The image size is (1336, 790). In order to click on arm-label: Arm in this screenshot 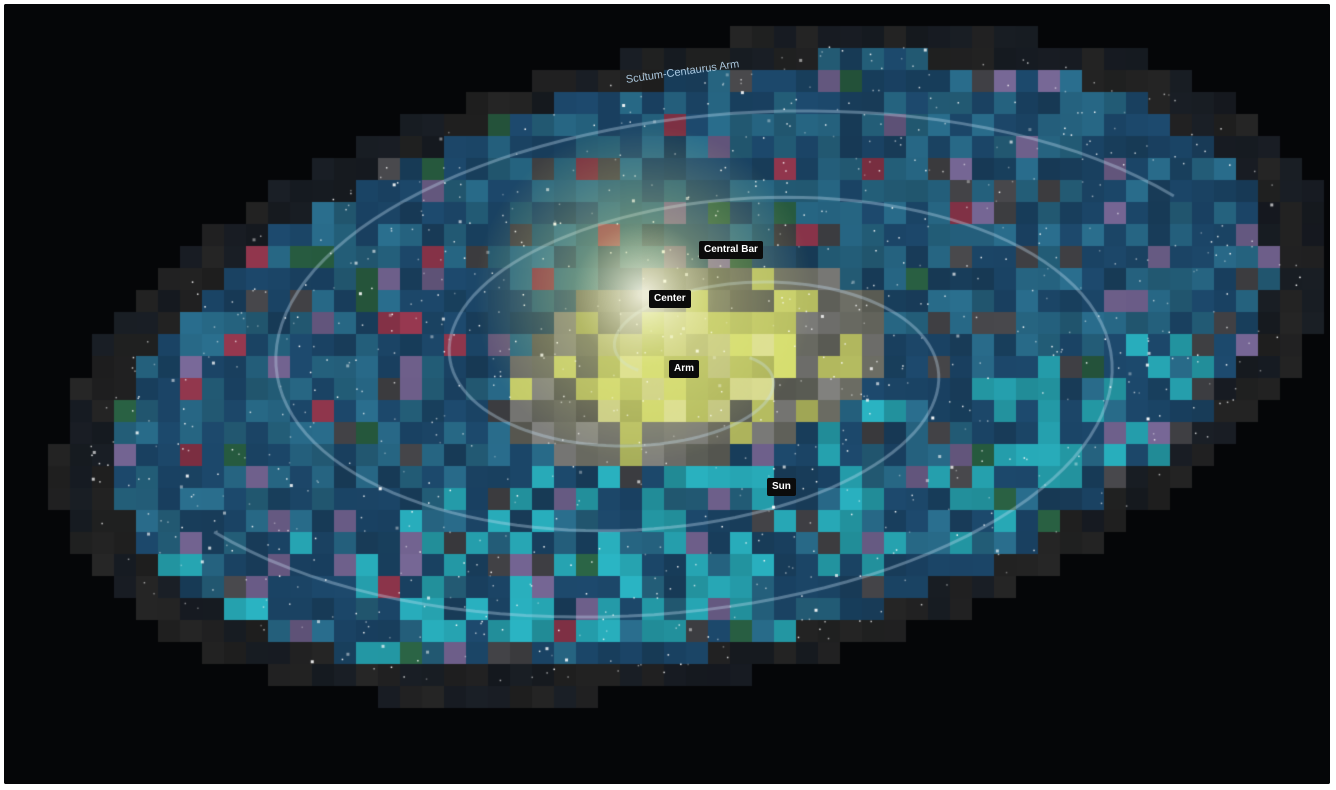, I will do `click(684, 369)`.